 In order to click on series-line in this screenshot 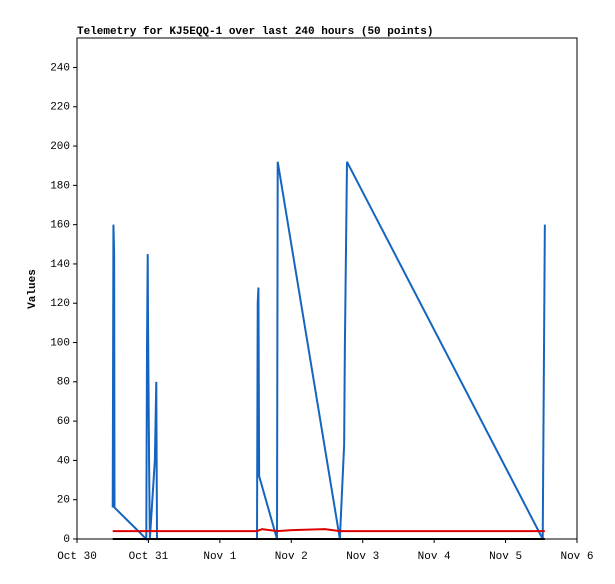, I will do `click(328, 530)`.